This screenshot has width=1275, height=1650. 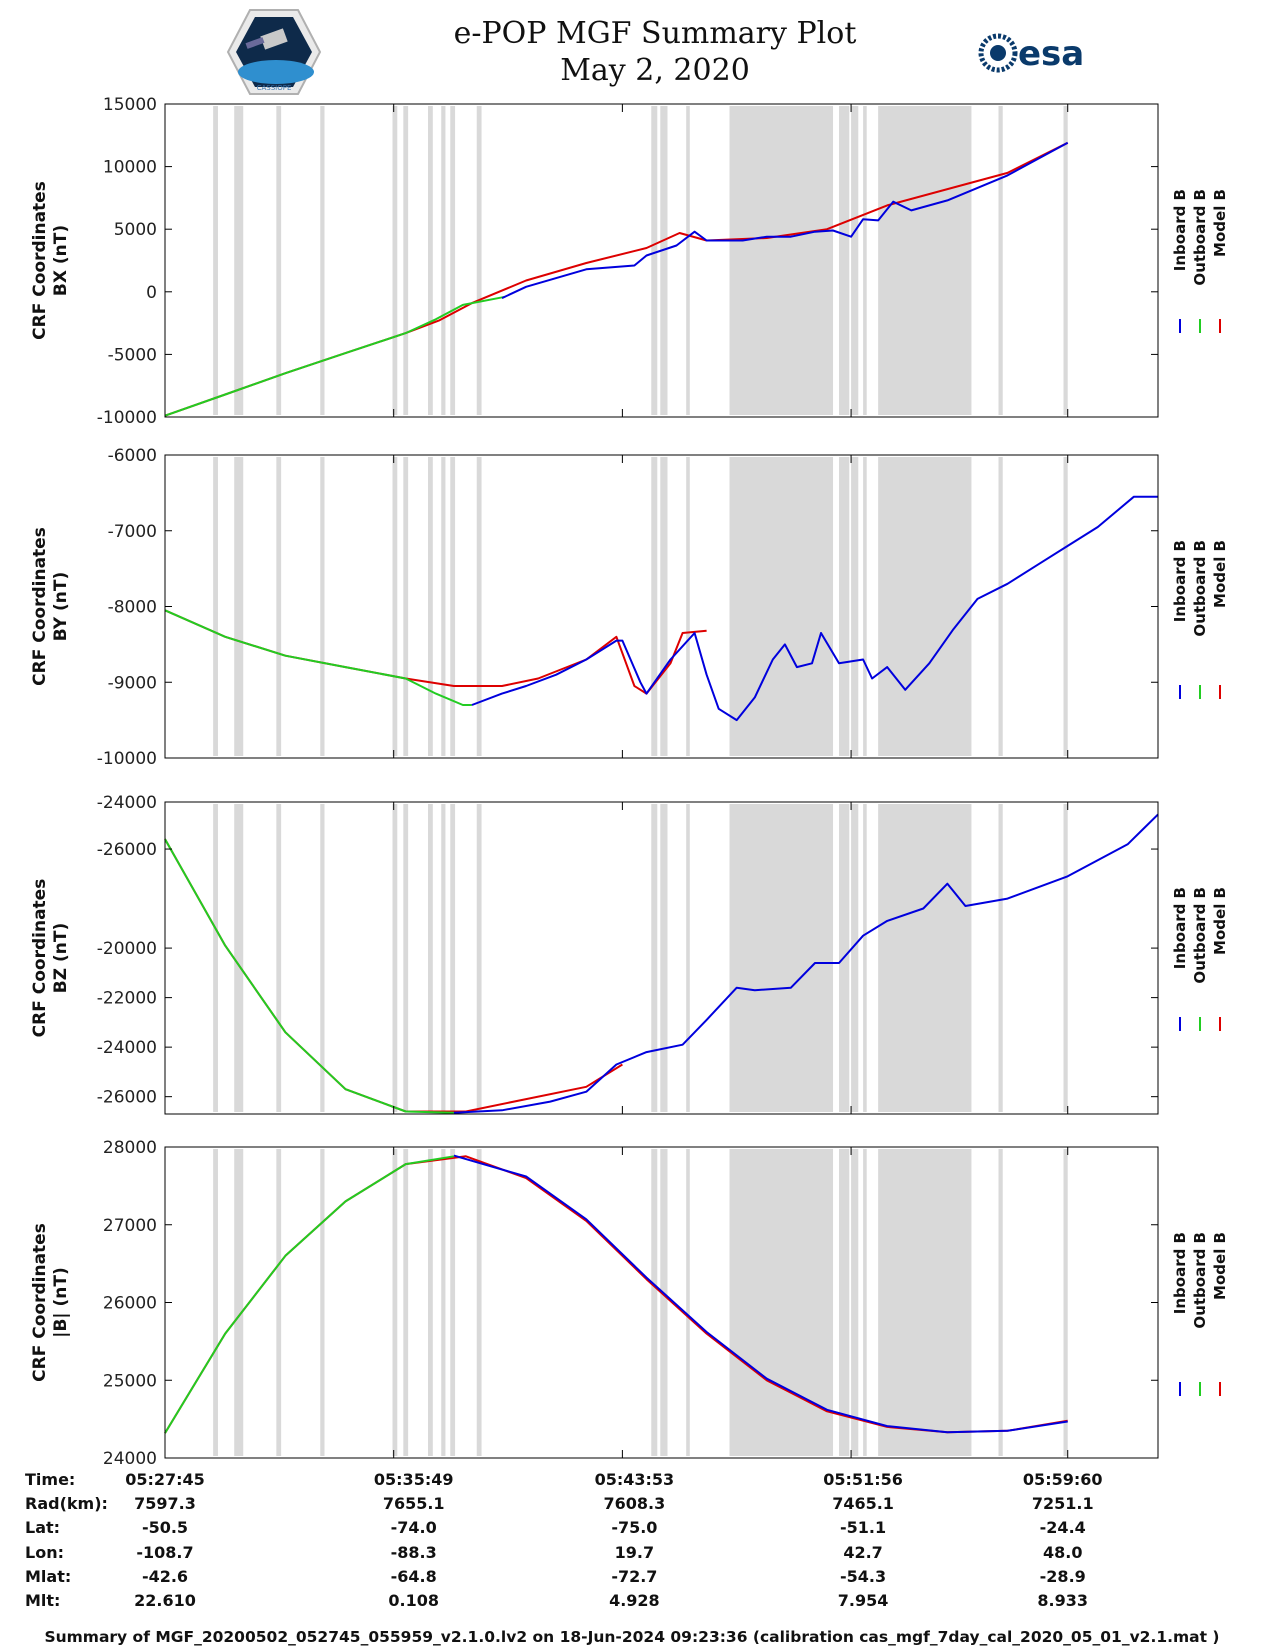 What do you see at coordinates (132, 456) in the screenshot?
I see `y-tick-label: -6000` at bounding box center [132, 456].